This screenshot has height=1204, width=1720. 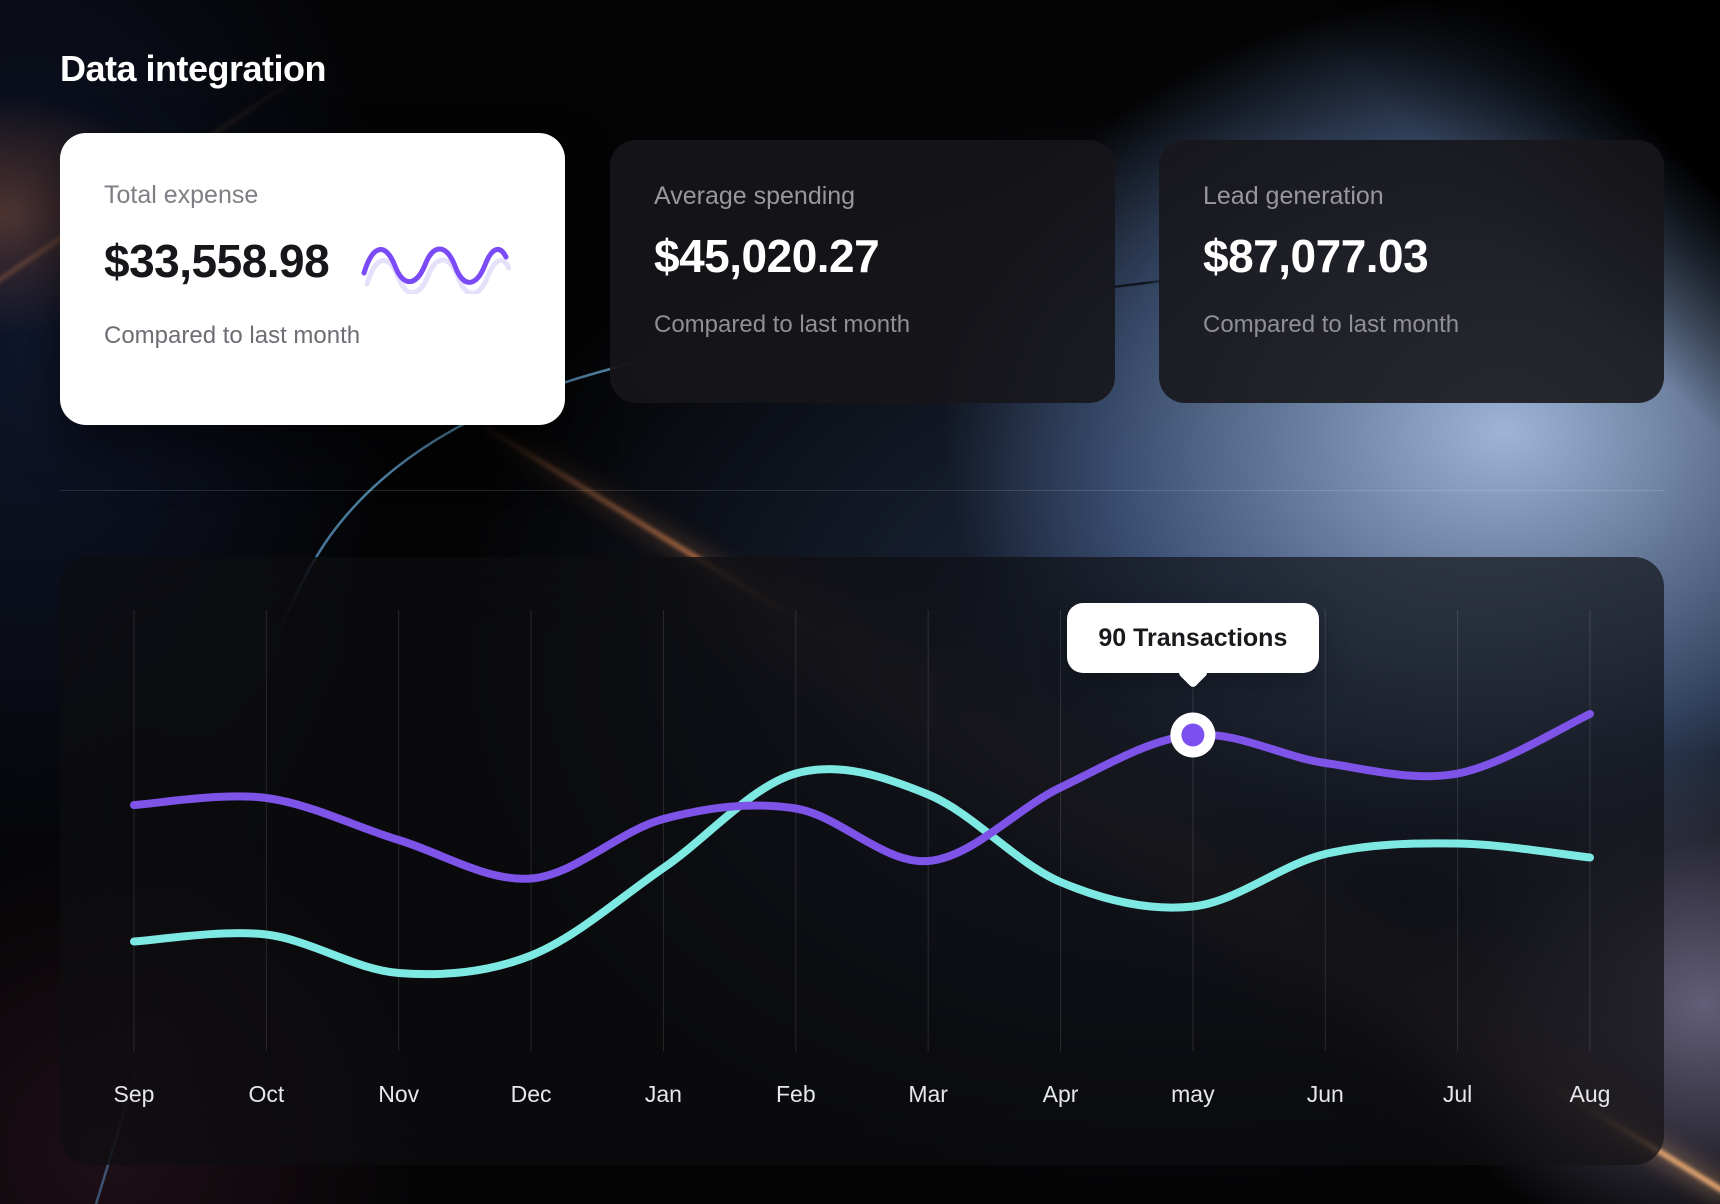 I want to click on month-label-Apr: Apr, so click(x=1060, y=1094).